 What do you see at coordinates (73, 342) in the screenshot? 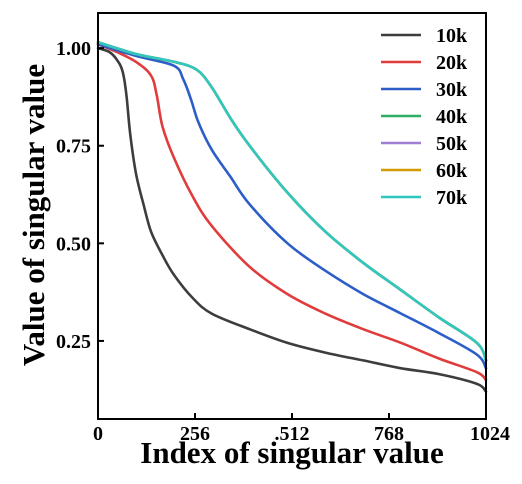
I see `y-tick-label: 0.25` at bounding box center [73, 342].